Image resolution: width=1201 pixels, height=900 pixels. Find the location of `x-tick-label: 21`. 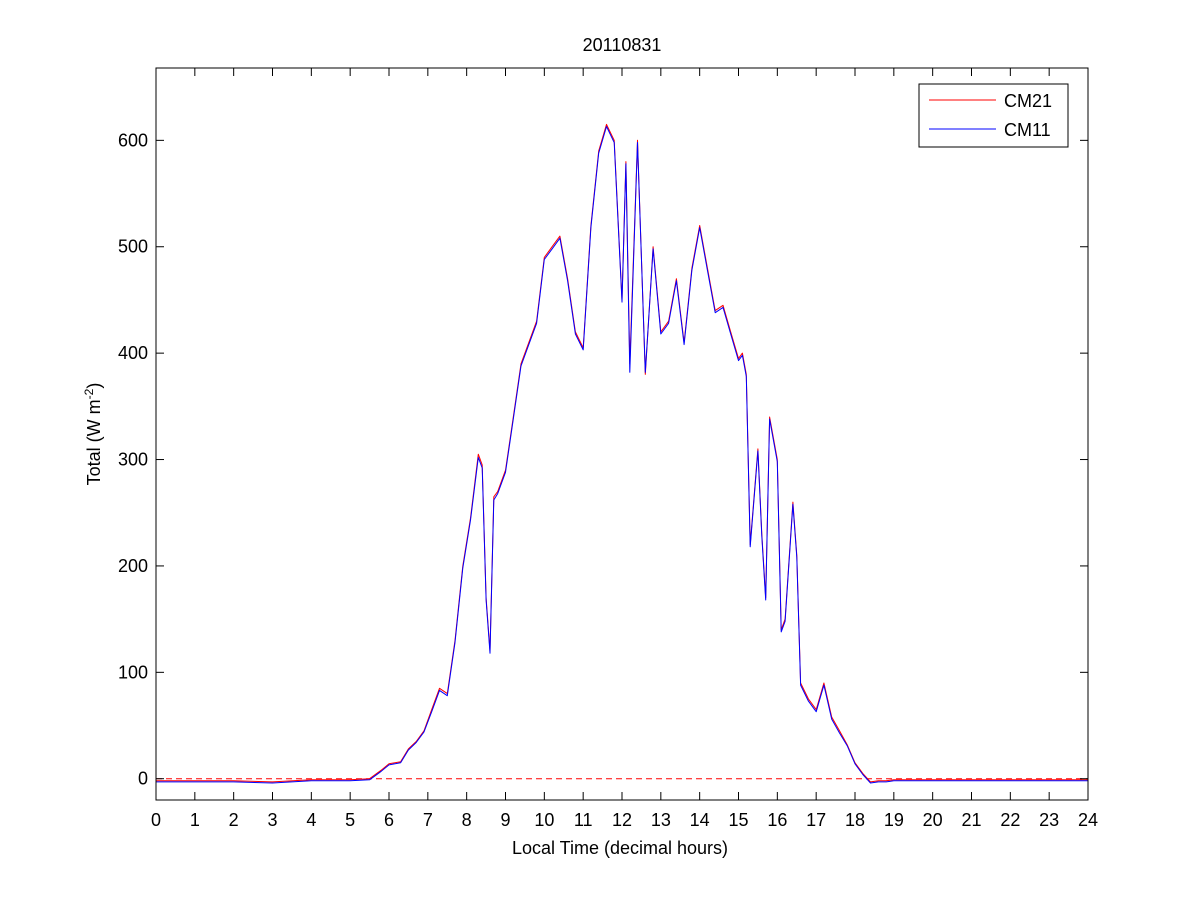

x-tick-label: 21 is located at coordinates (971, 820).